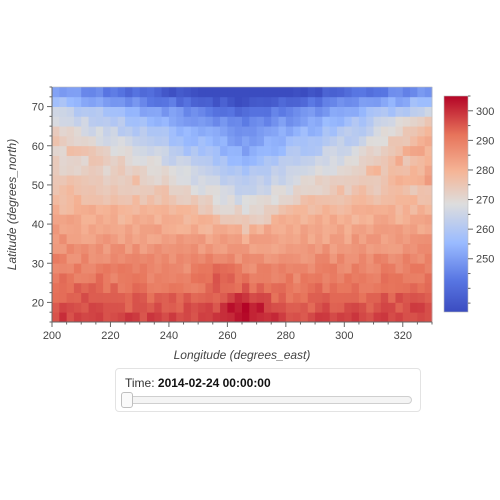 Image resolution: width=500 pixels, height=500 pixels. Describe the element at coordinates (127, 400) in the screenshot. I see `time-slider-thumb` at that location.